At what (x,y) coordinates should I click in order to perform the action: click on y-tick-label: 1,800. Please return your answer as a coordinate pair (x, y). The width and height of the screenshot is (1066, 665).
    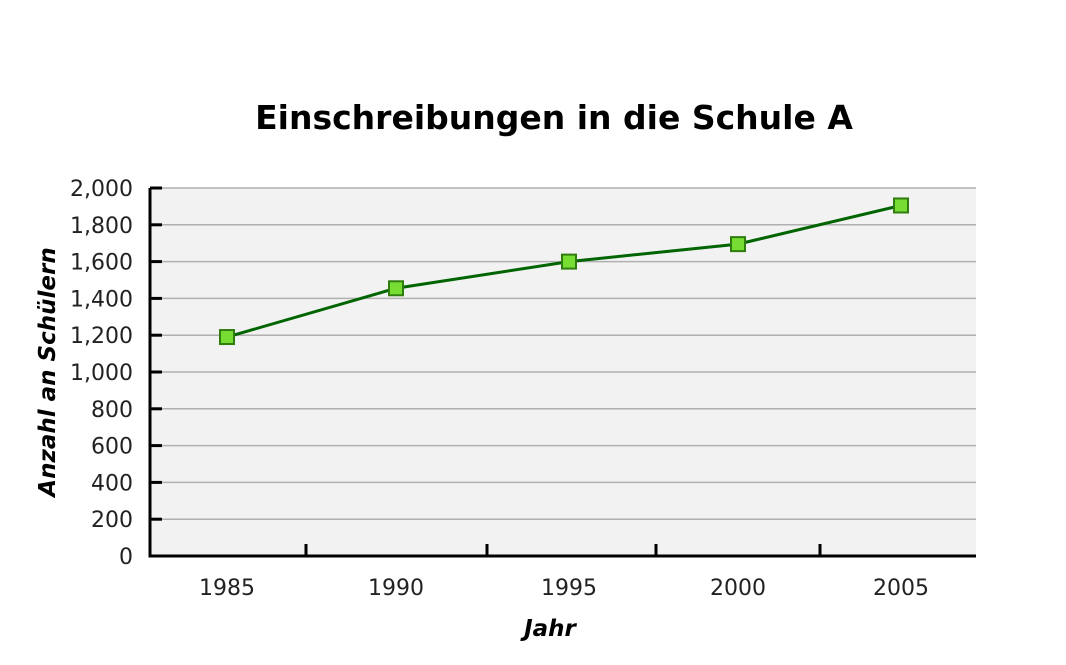
    Looking at the image, I should click on (101, 226).